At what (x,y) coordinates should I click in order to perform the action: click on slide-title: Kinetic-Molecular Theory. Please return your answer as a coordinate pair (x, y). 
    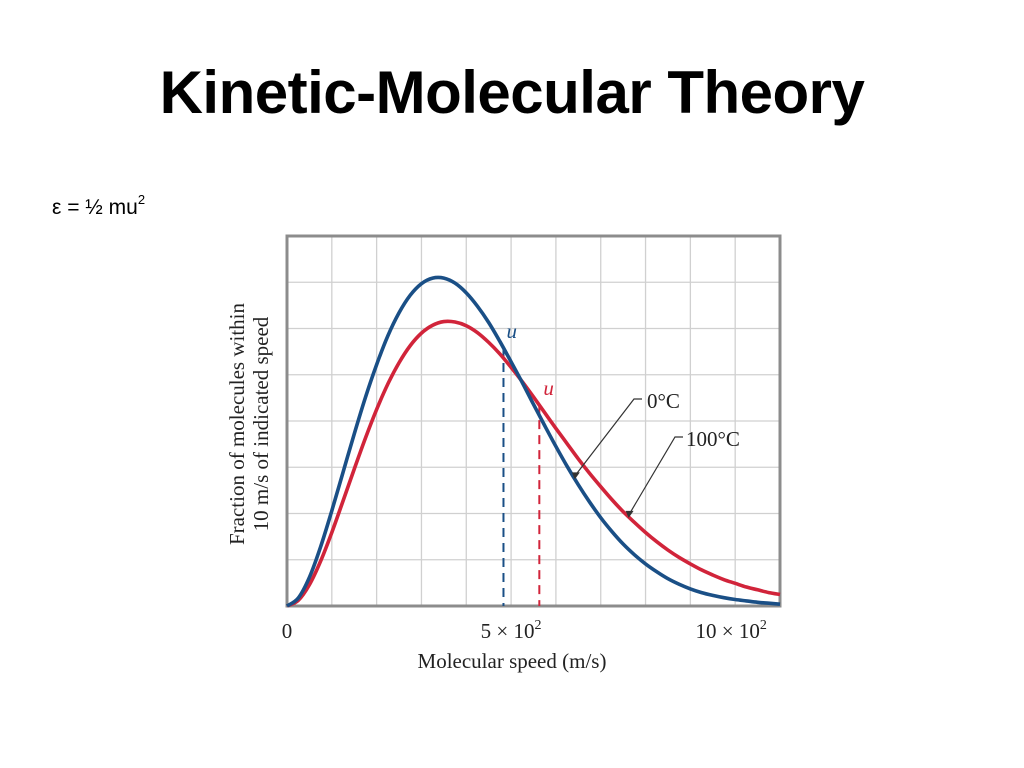
    Looking at the image, I should click on (512, 92).